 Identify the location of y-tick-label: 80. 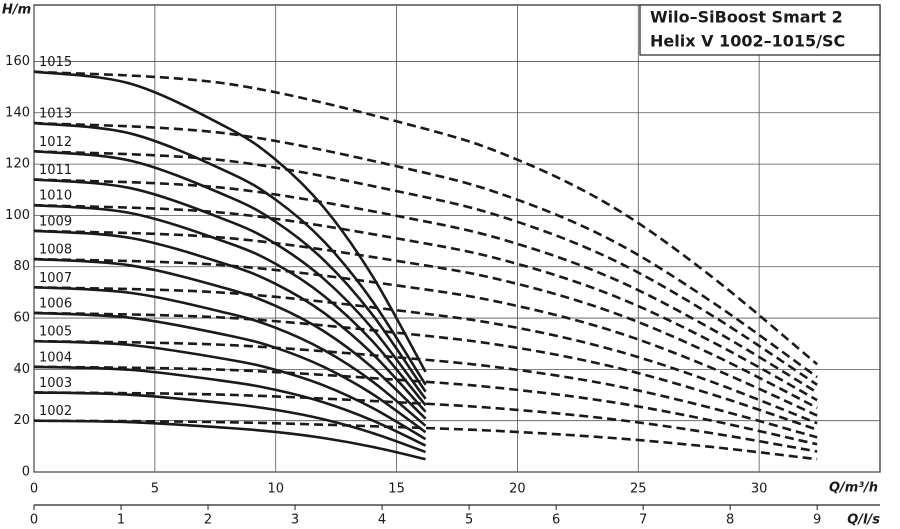
(21, 266).